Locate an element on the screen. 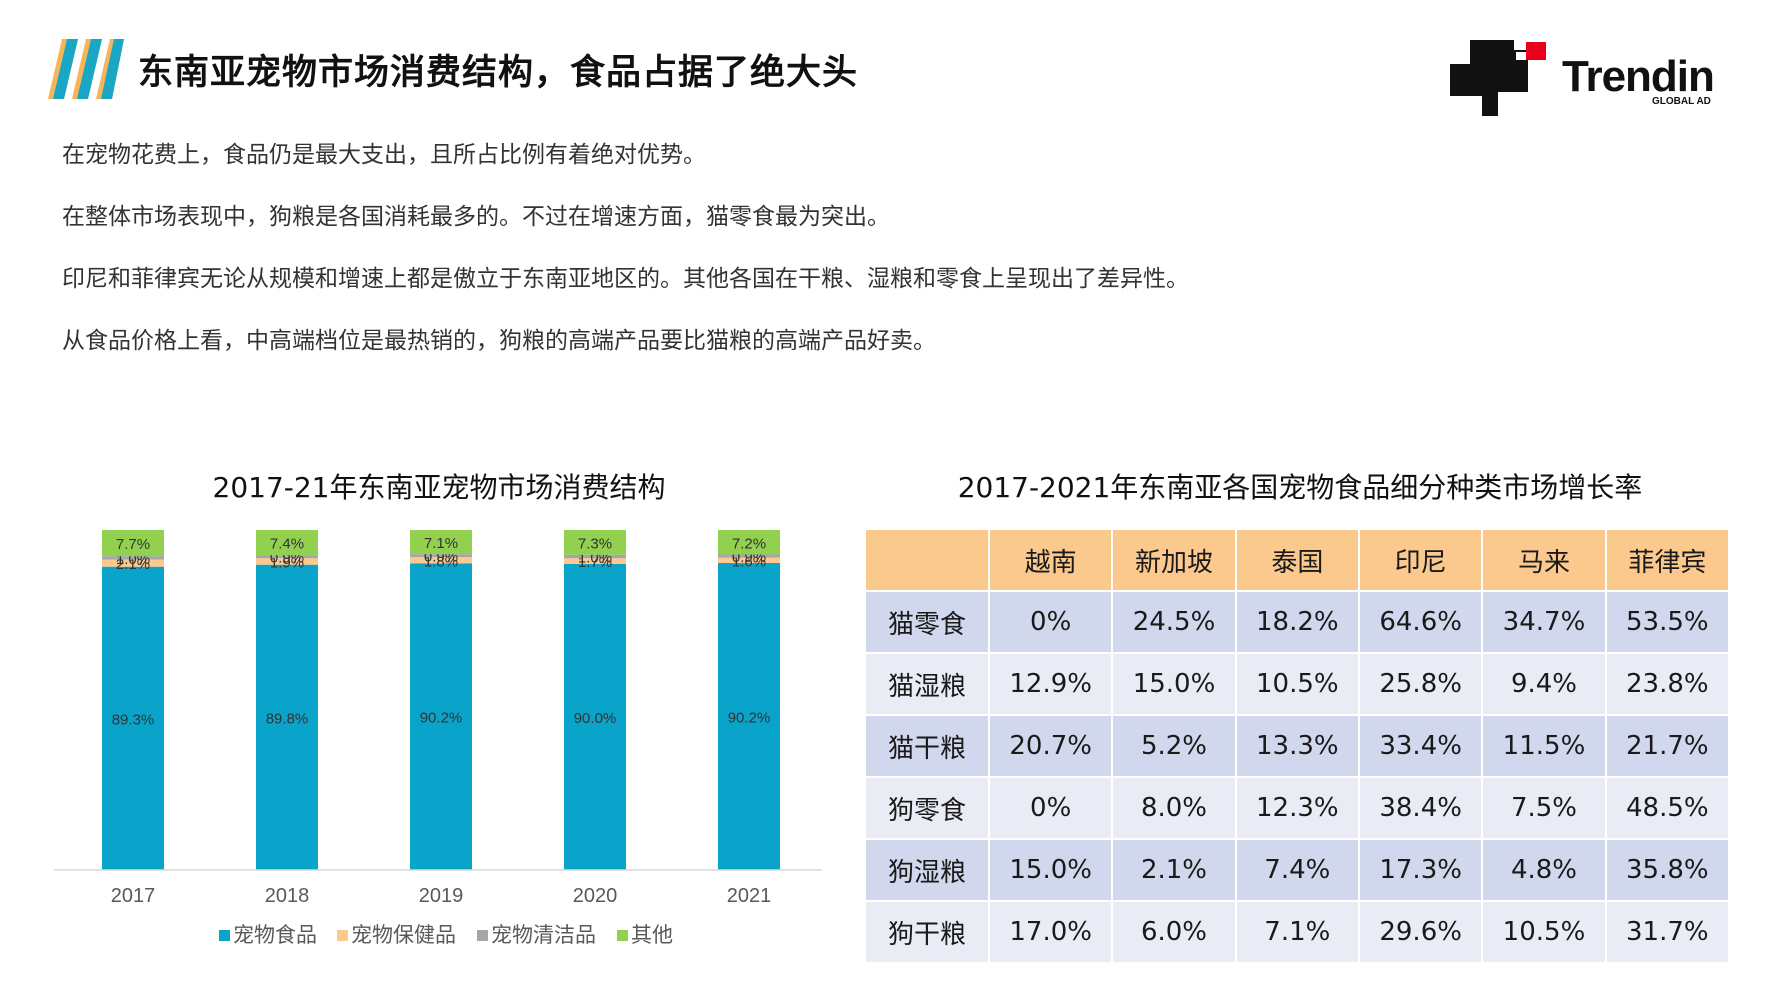  table-cell: 7.1% is located at coordinates (1297, 932).